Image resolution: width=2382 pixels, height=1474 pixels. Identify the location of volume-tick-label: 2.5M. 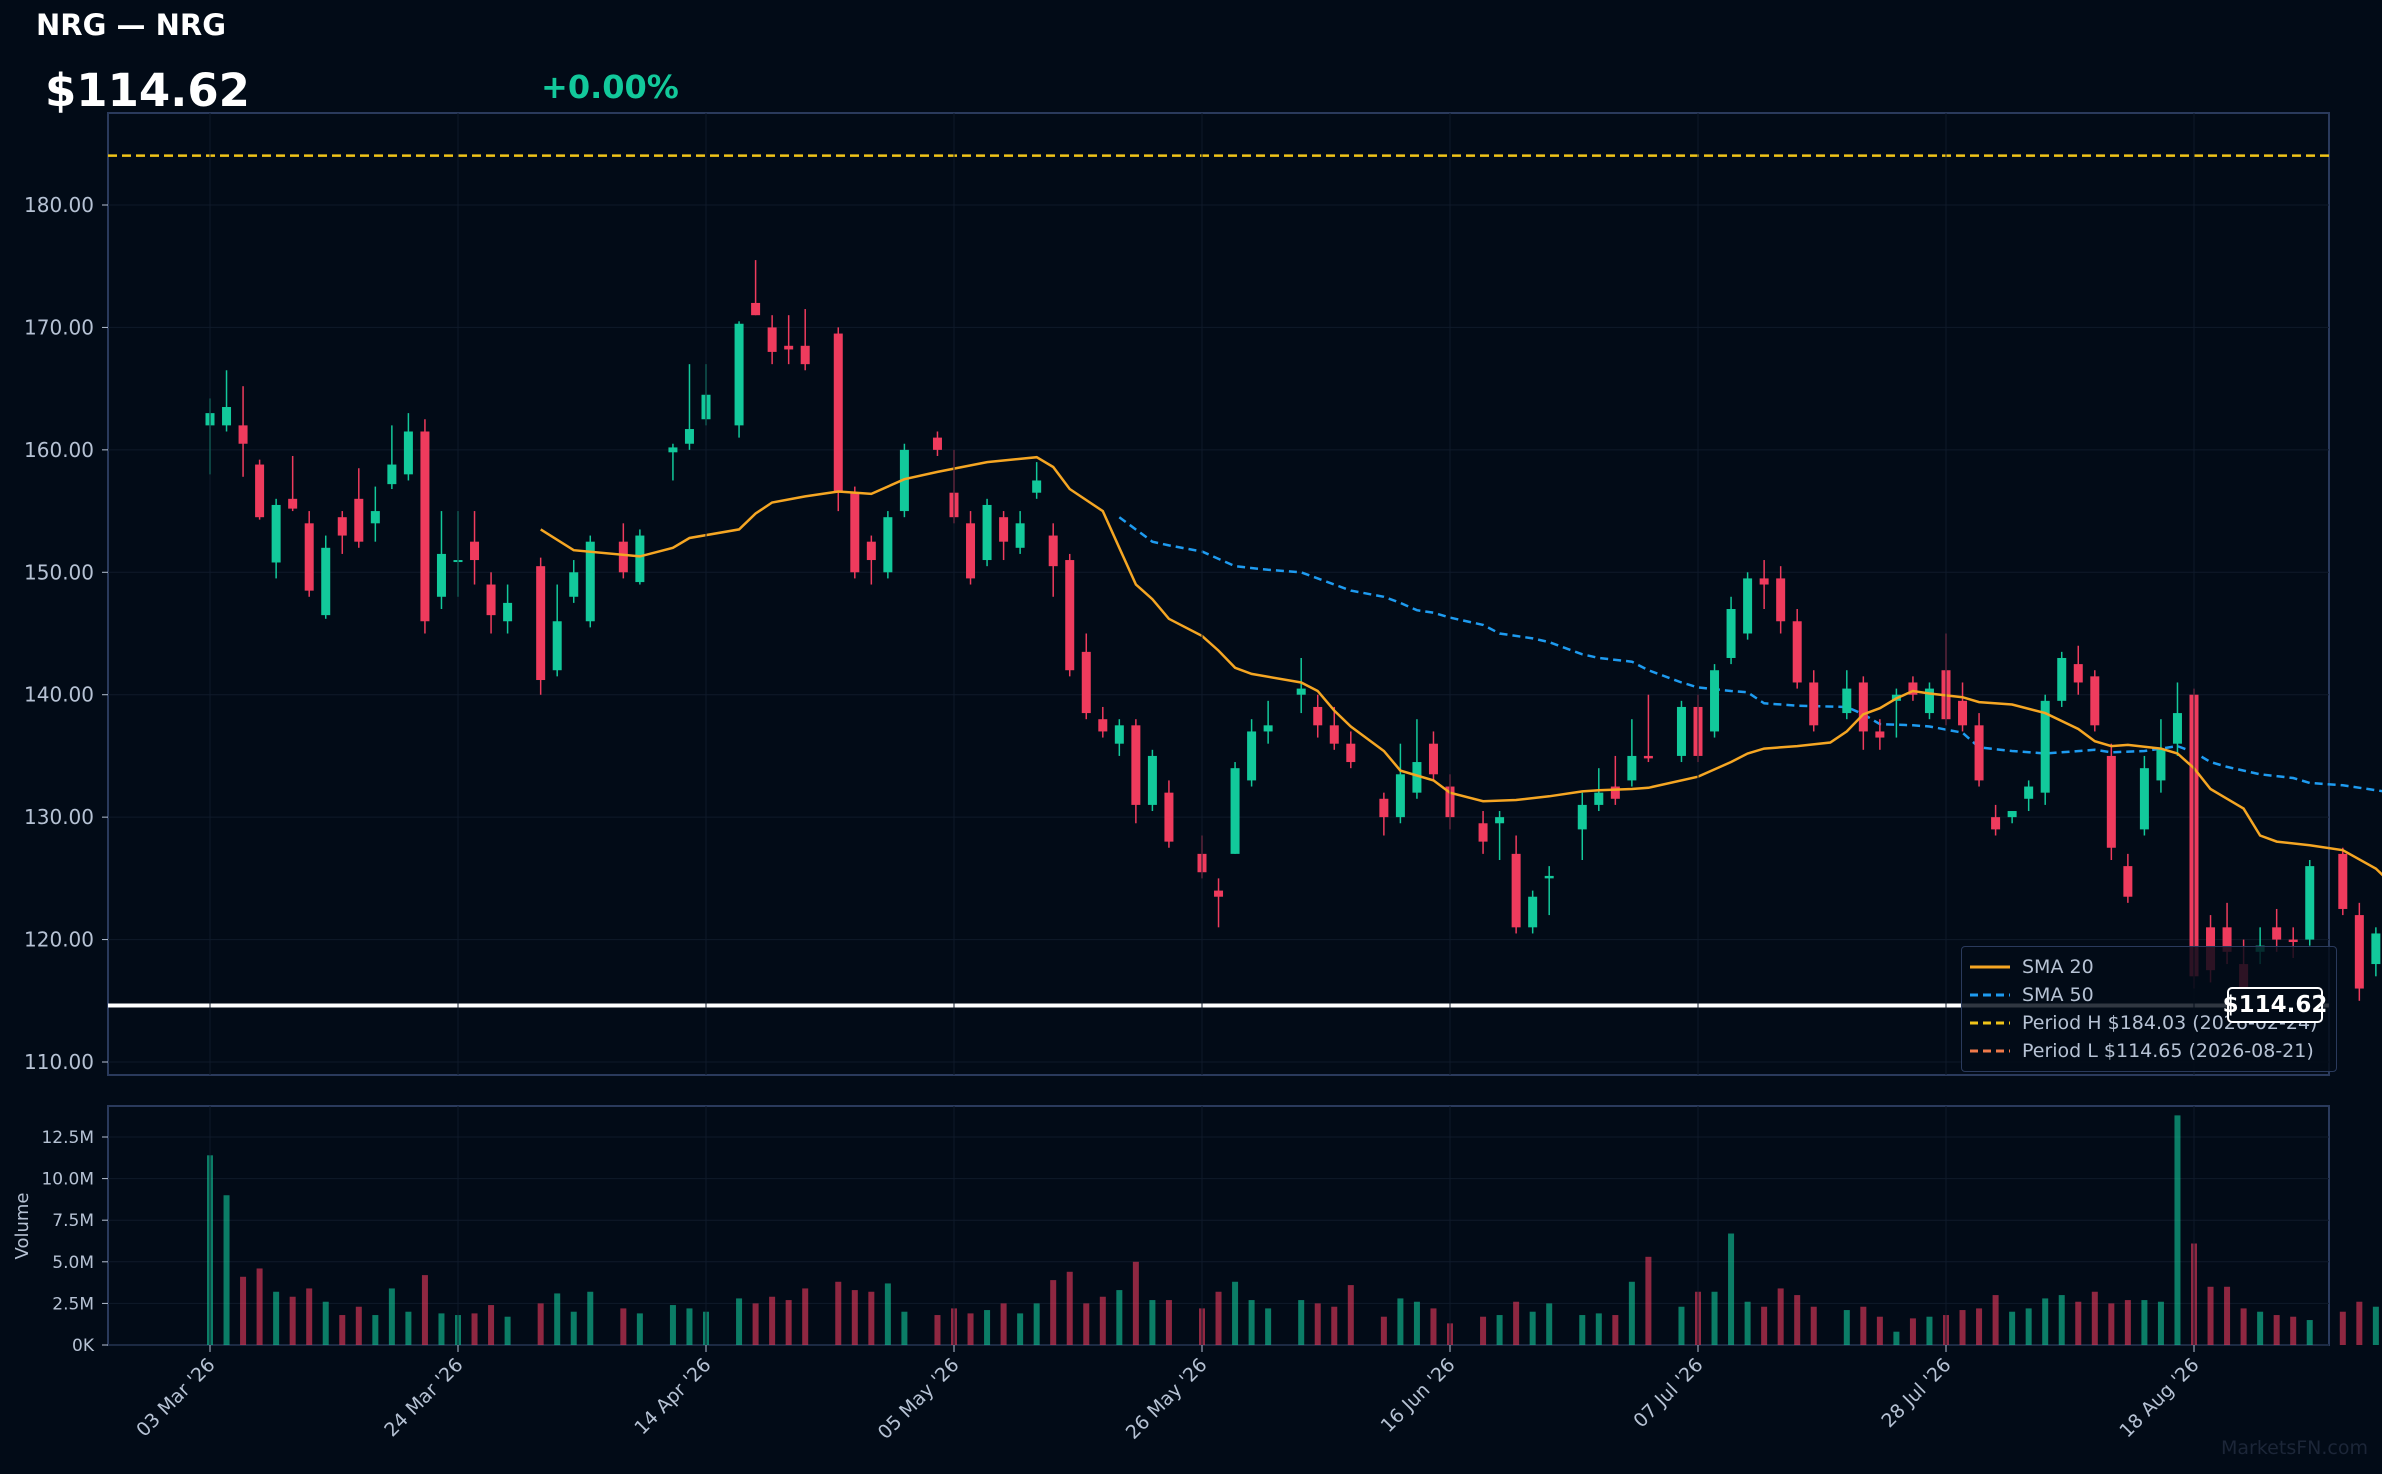
(73, 1304).